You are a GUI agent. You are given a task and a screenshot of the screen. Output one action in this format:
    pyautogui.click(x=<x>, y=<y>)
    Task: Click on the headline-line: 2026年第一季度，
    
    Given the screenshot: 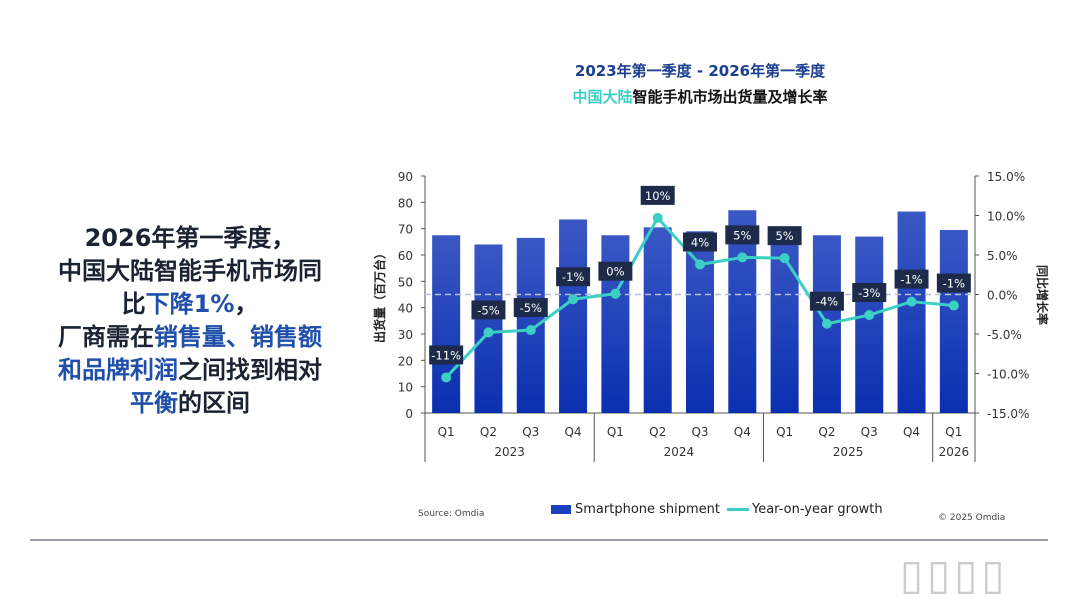 What is the action you would take?
    pyautogui.click(x=190, y=238)
    